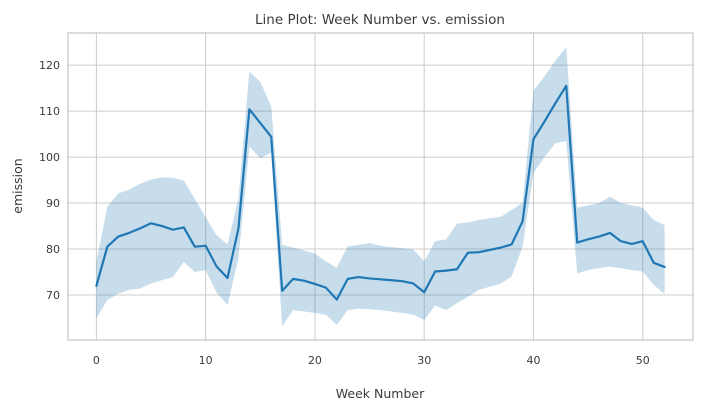 The image size is (719, 413). Describe the element at coordinates (49, 111) in the screenshot. I see `y-tick-label: 110` at that location.